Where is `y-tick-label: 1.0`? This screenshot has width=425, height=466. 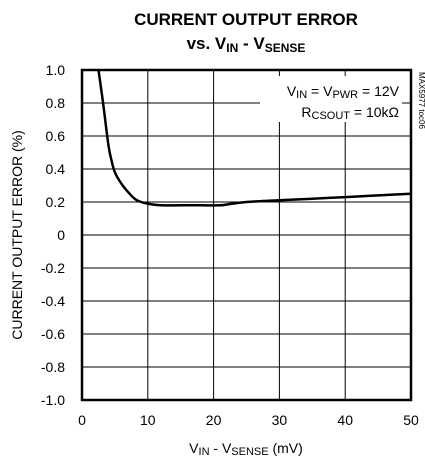
y-tick-label: 1.0 is located at coordinates (56, 70).